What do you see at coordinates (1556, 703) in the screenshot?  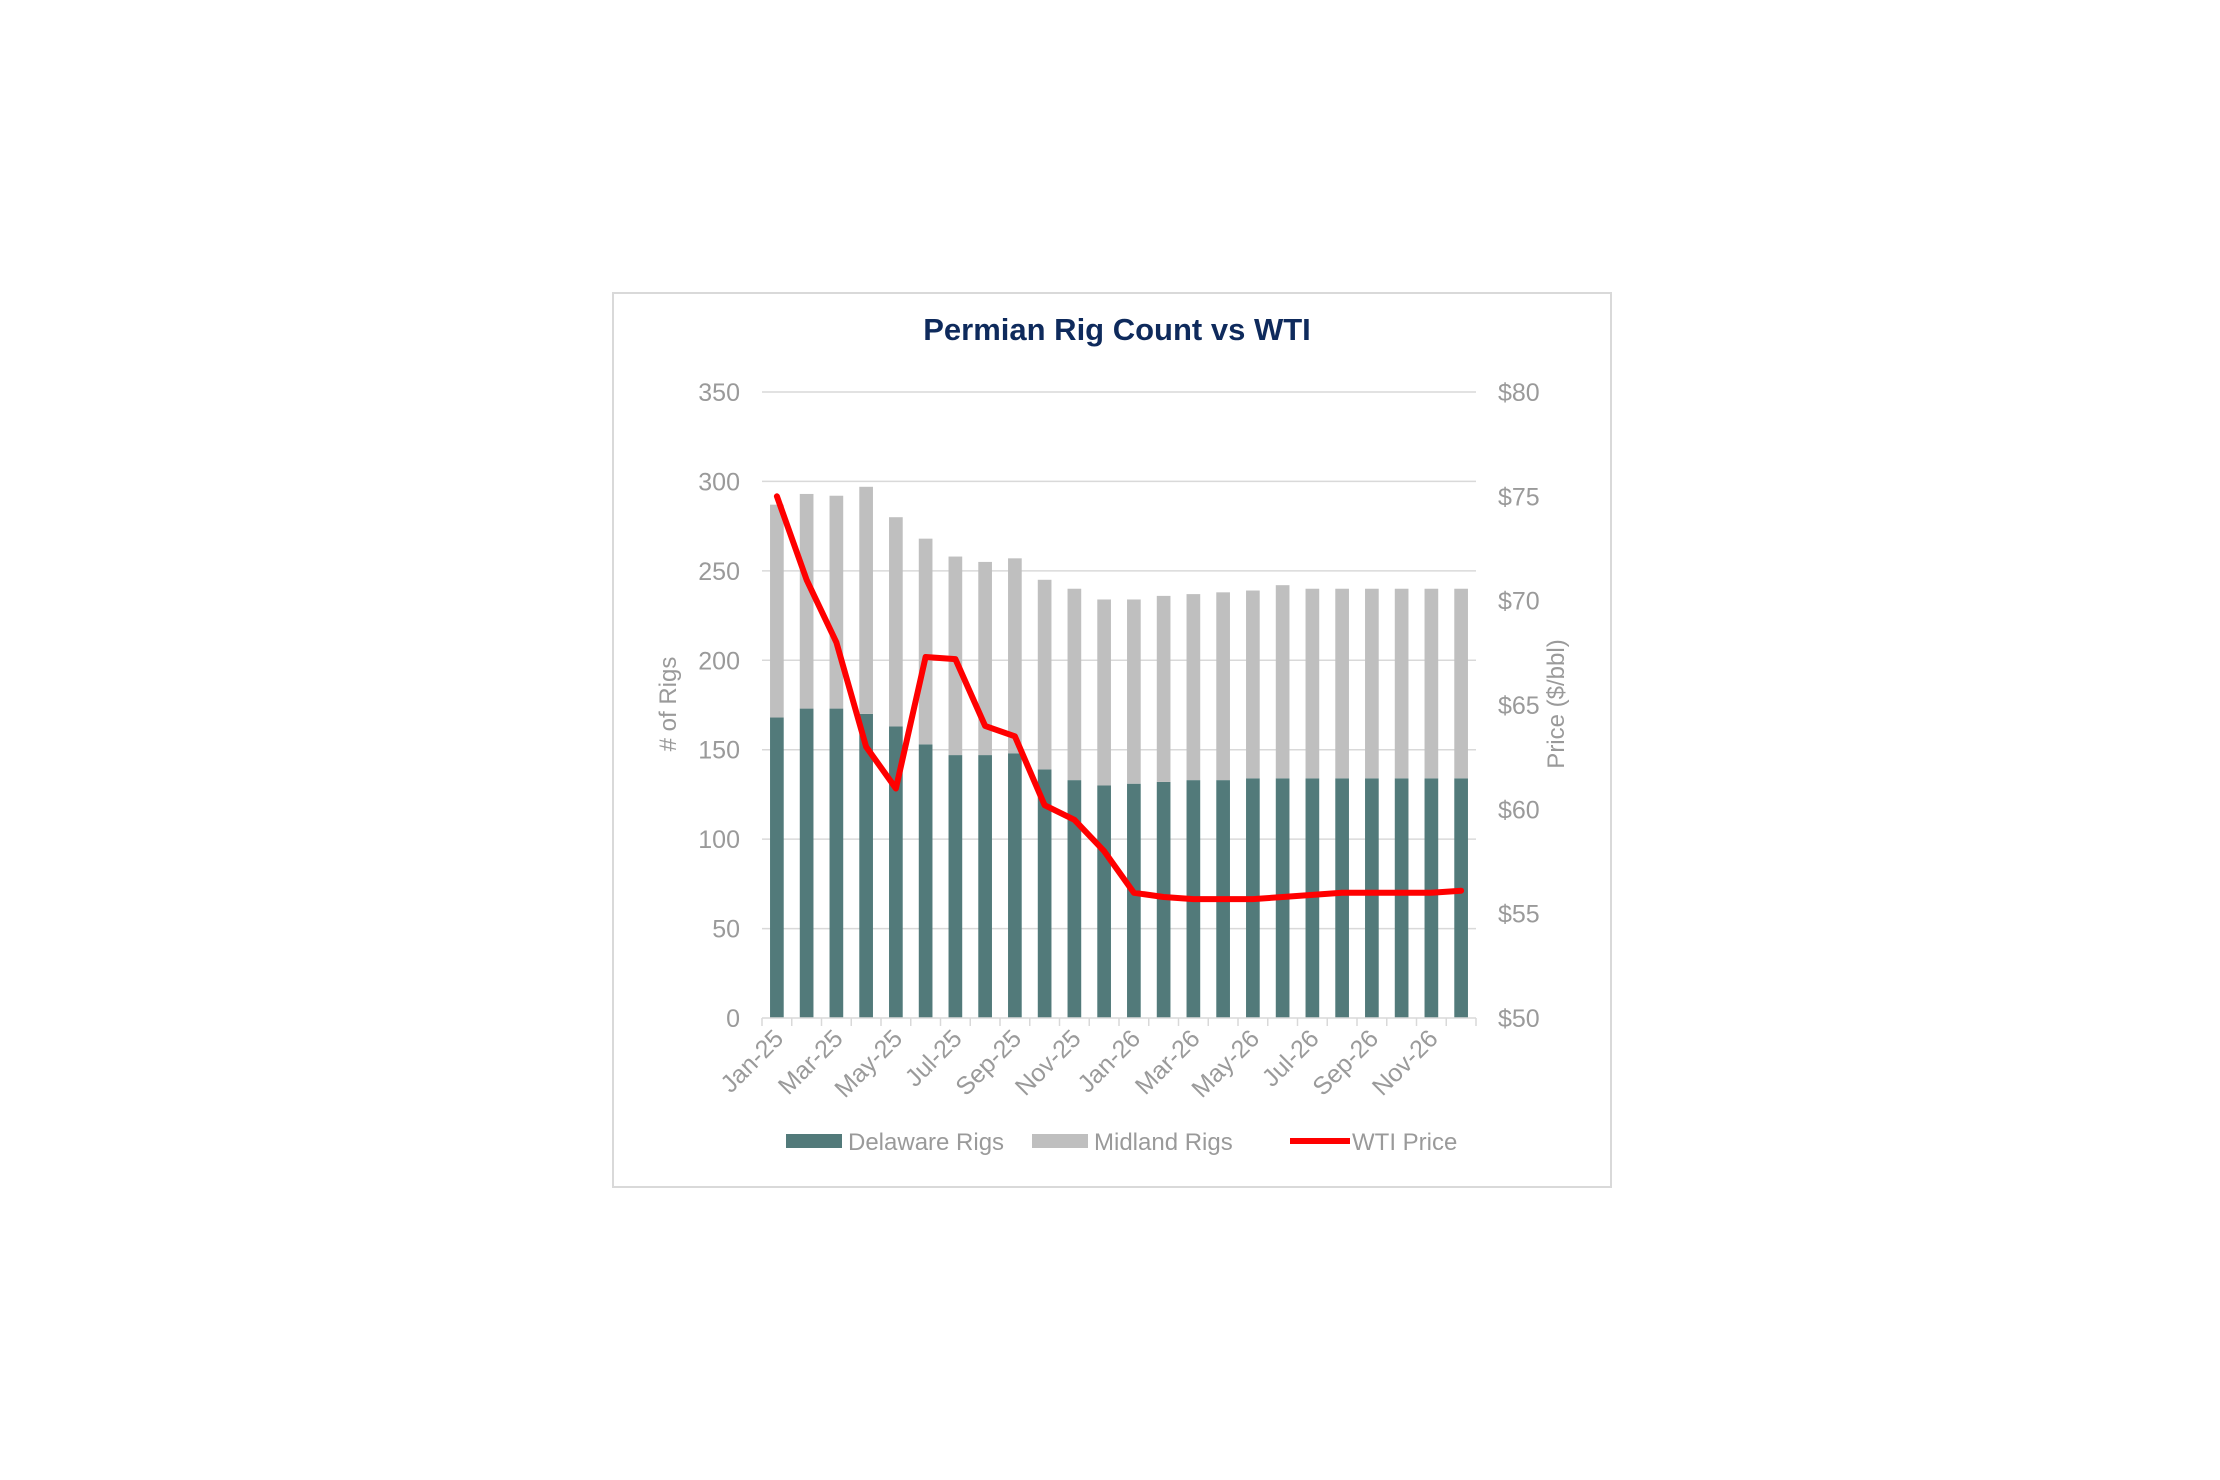 I see `y2-axis-title: Price ($/bbl)` at bounding box center [1556, 703].